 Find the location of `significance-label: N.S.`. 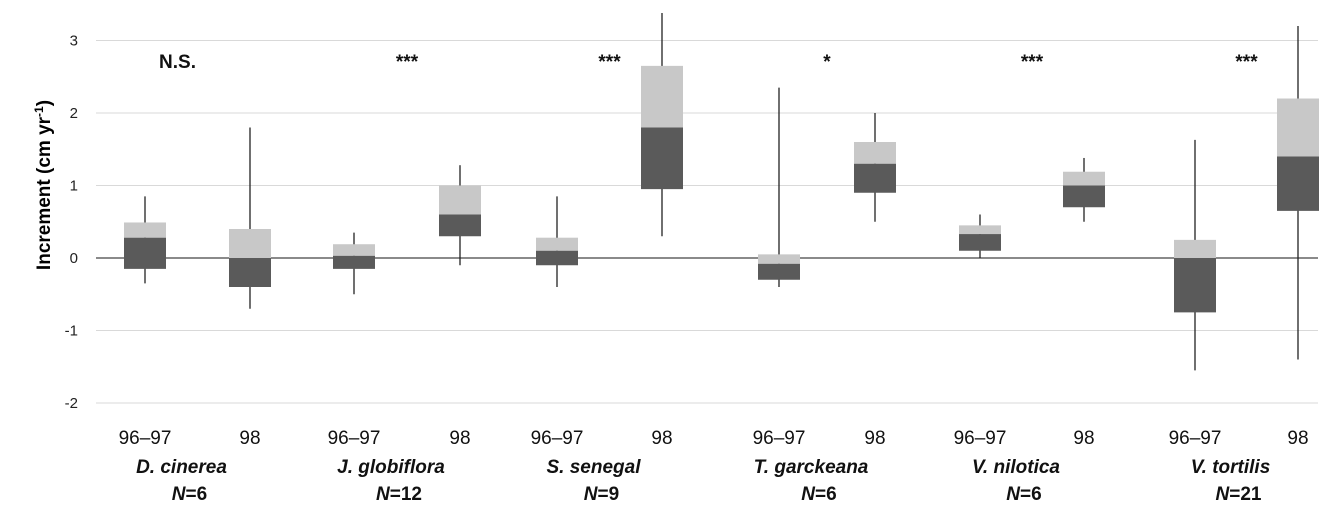

significance-label: N.S. is located at coordinates (177, 62).